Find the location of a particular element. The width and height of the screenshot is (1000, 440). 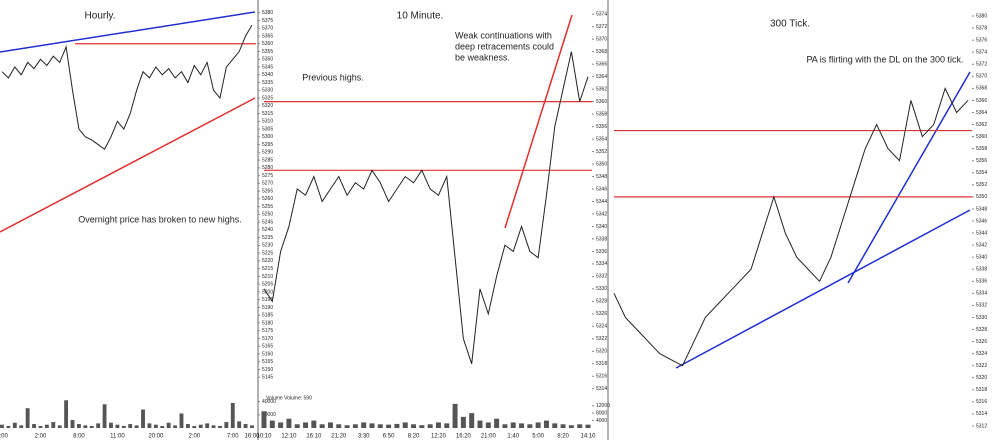

x-tick-label: 21:00 is located at coordinates (489, 437).